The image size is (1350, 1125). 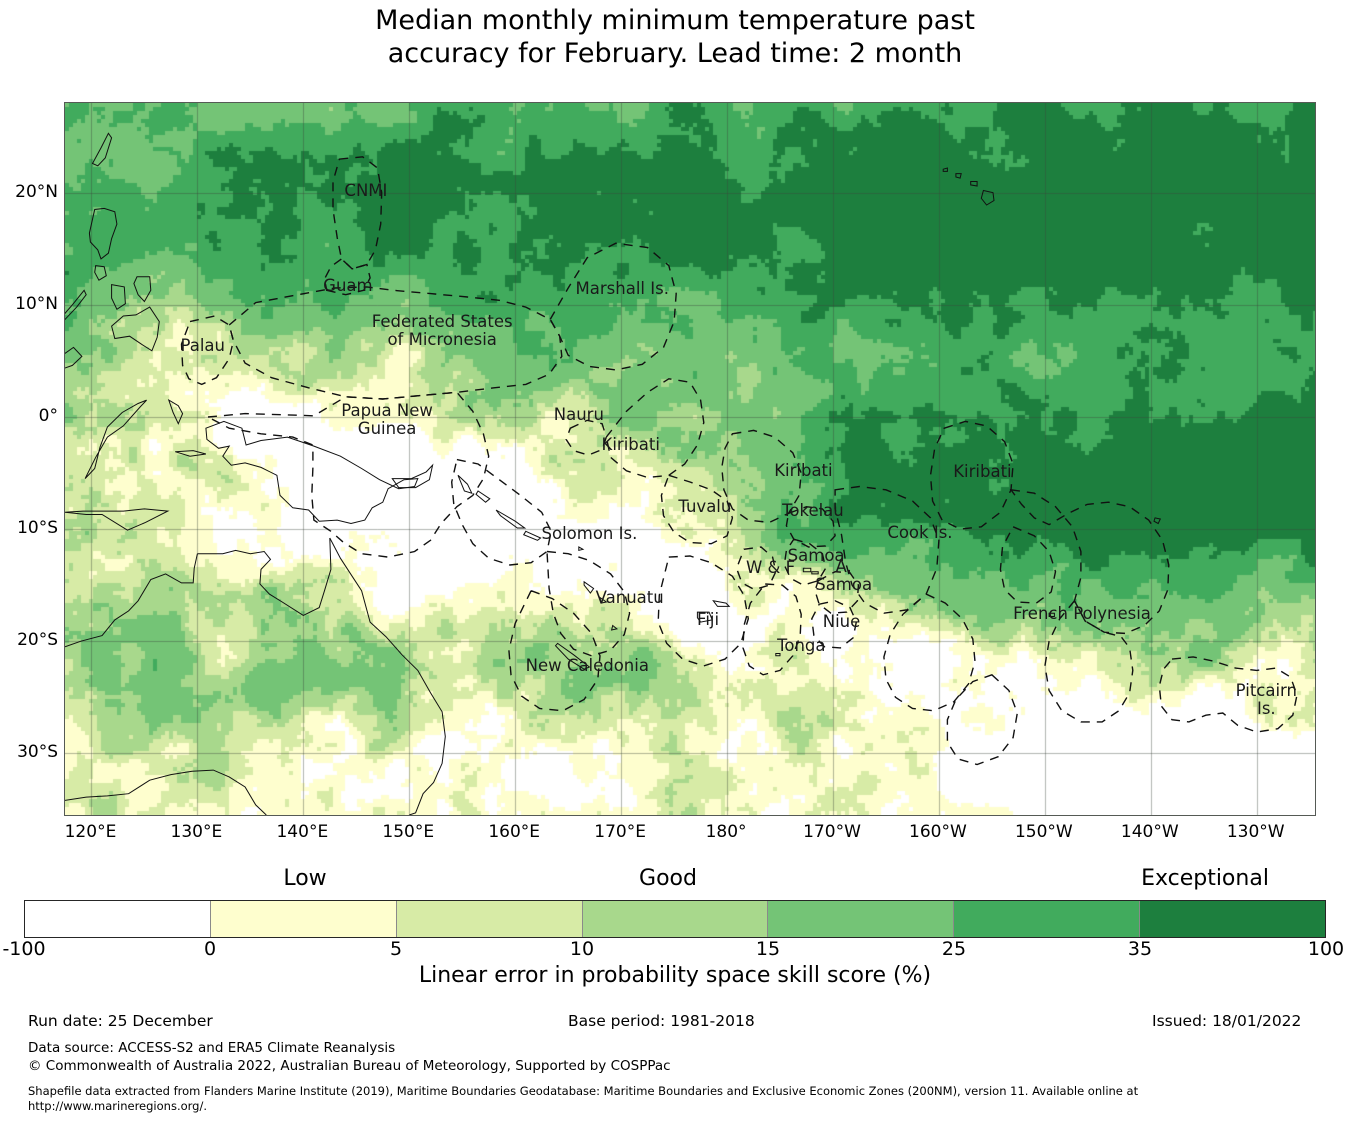 What do you see at coordinates (115, 439) in the screenshot?
I see `coast-sulawesi` at bounding box center [115, 439].